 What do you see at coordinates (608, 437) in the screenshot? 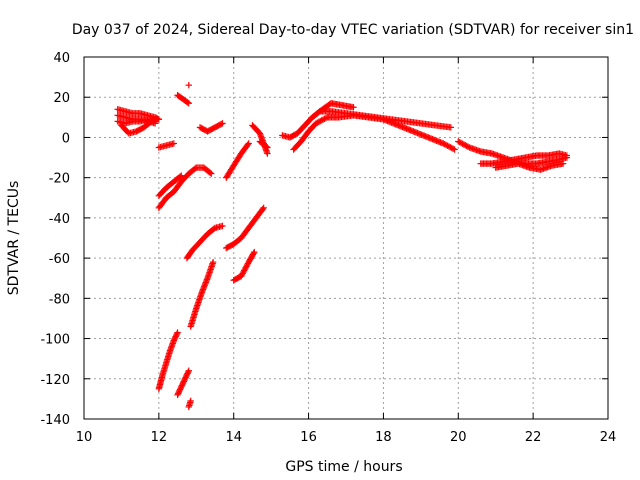
I see `x-tick-label: 24` at bounding box center [608, 437].